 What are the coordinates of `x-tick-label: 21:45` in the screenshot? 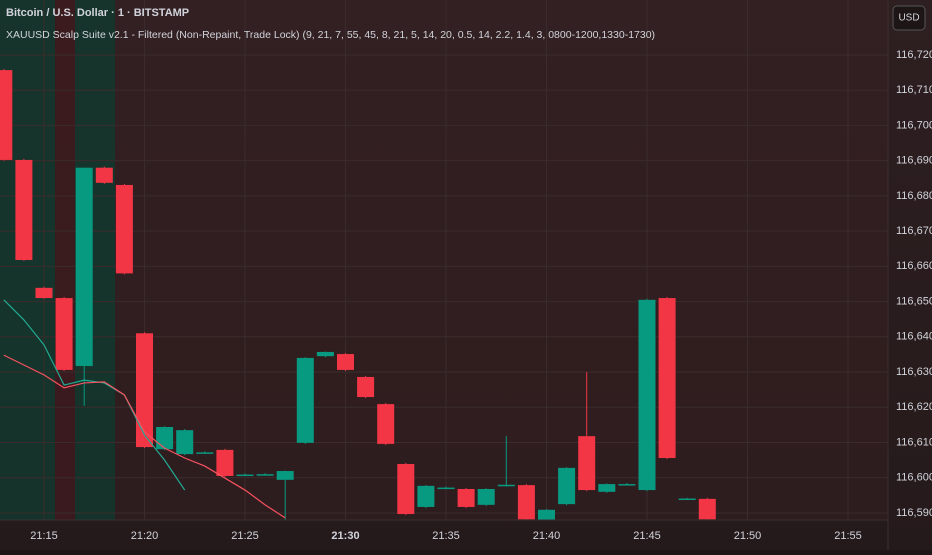 It's located at (647, 536).